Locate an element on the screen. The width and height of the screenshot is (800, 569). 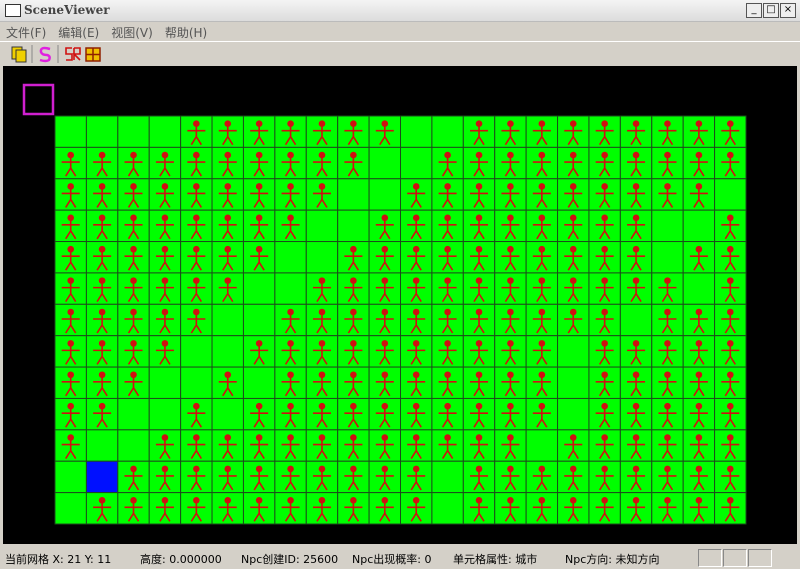
grid-tool-button is located at coordinates (93, 54).